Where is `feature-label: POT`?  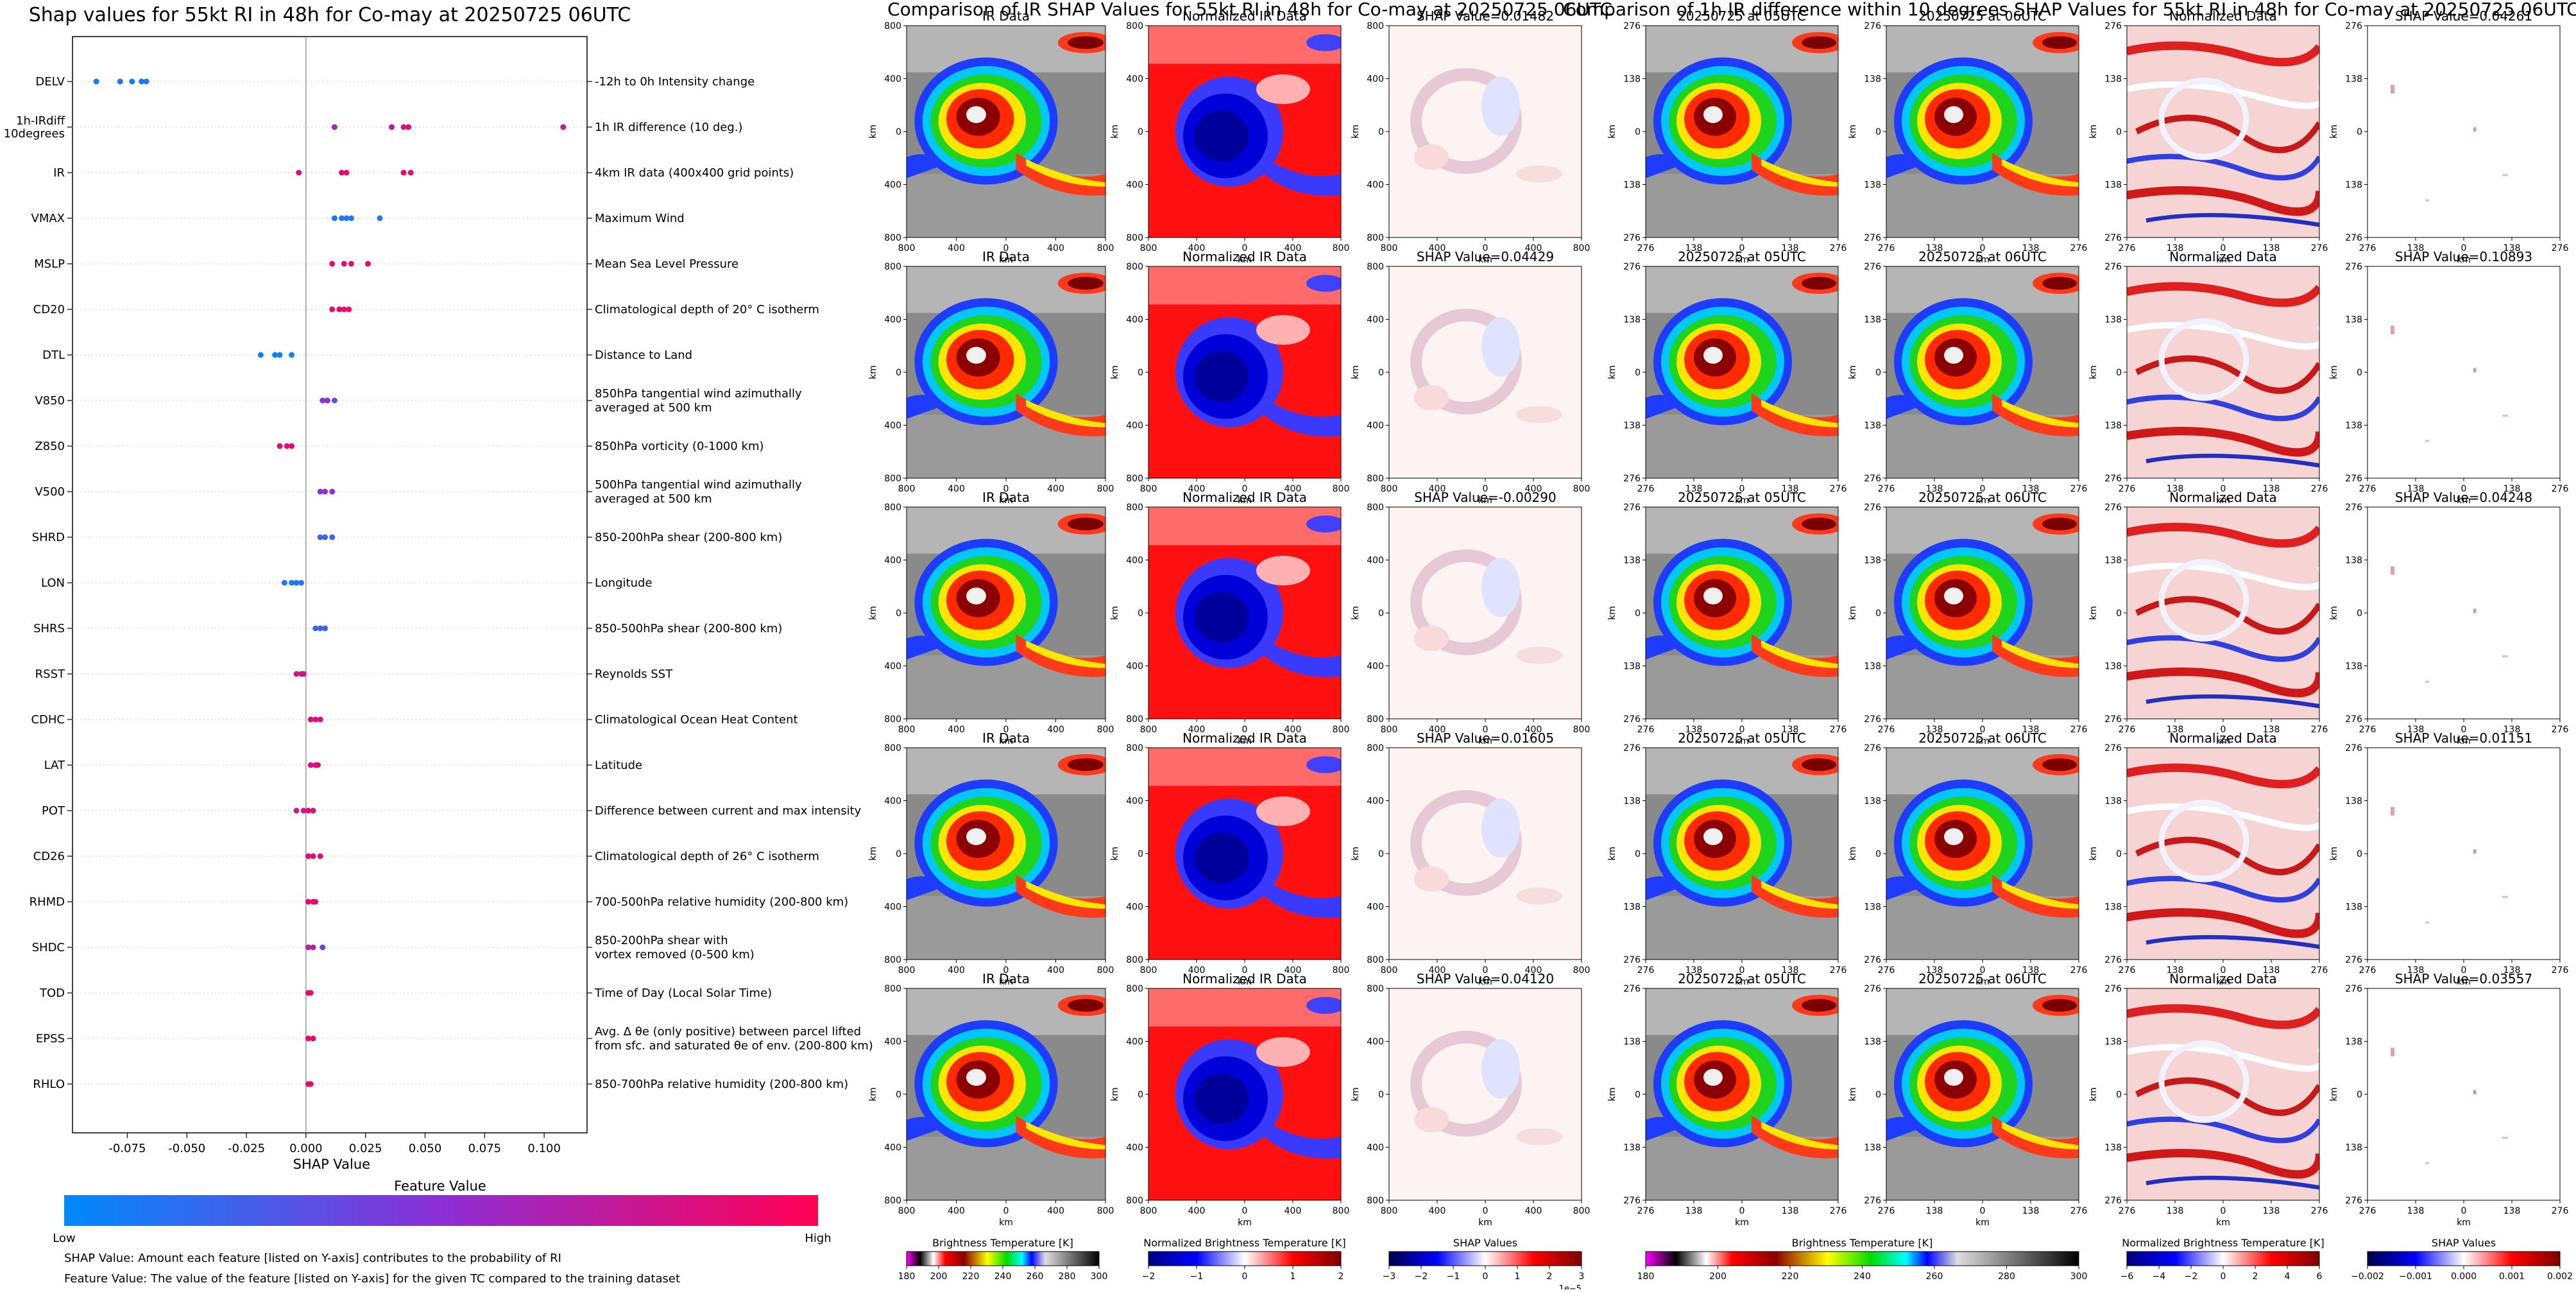 feature-label: POT is located at coordinates (53, 811).